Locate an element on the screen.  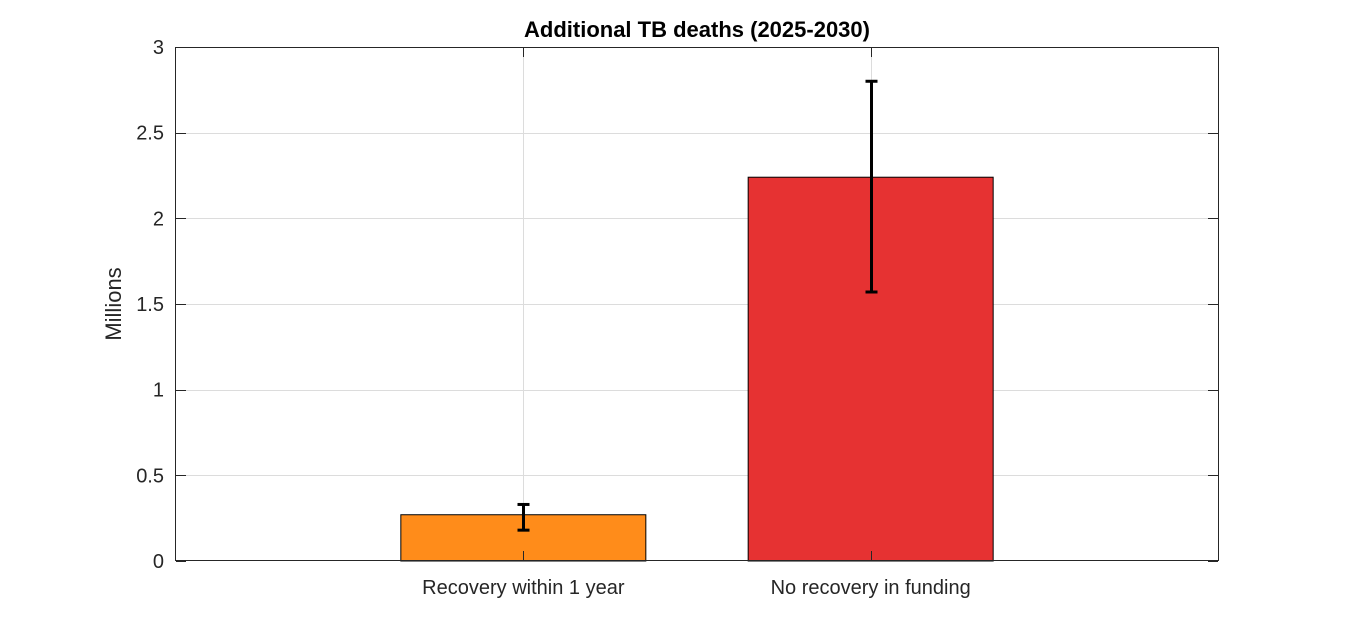
y-tick-labels: 0 0.5 1 1.5 2 2.5 3 is located at coordinates (150, 305).